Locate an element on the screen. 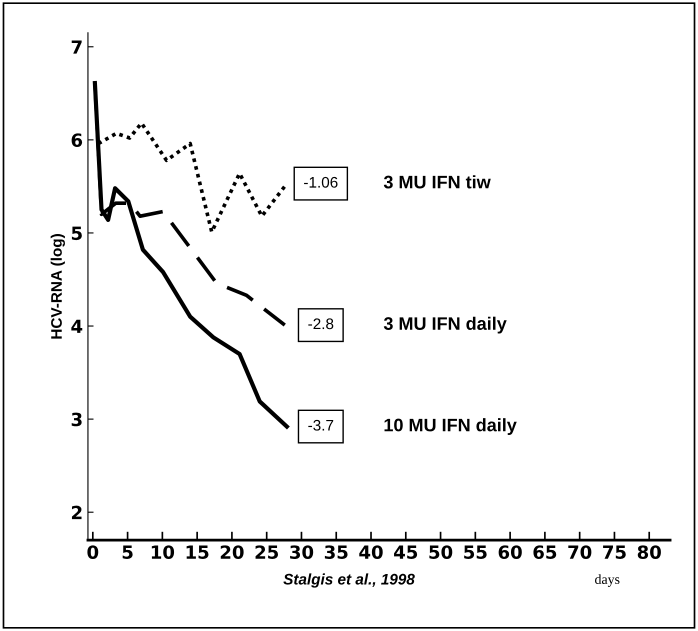 This screenshot has height=631, width=698. x-tick-label: 55 is located at coordinates (475, 552).